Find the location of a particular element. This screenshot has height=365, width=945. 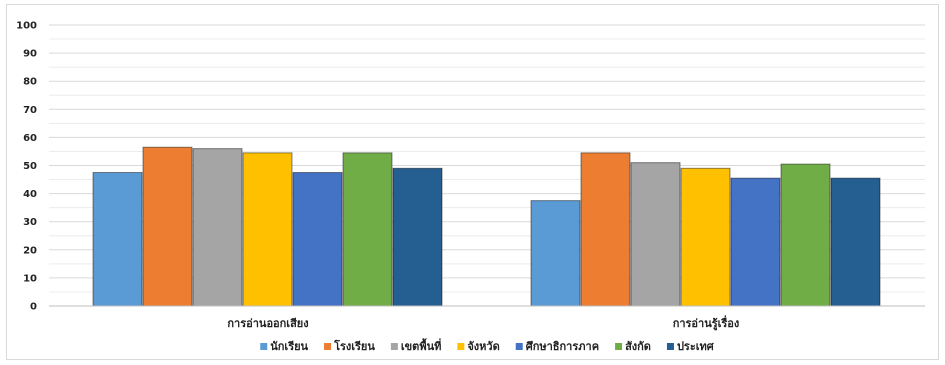

legend-item: สังกัด is located at coordinates (633, 346).